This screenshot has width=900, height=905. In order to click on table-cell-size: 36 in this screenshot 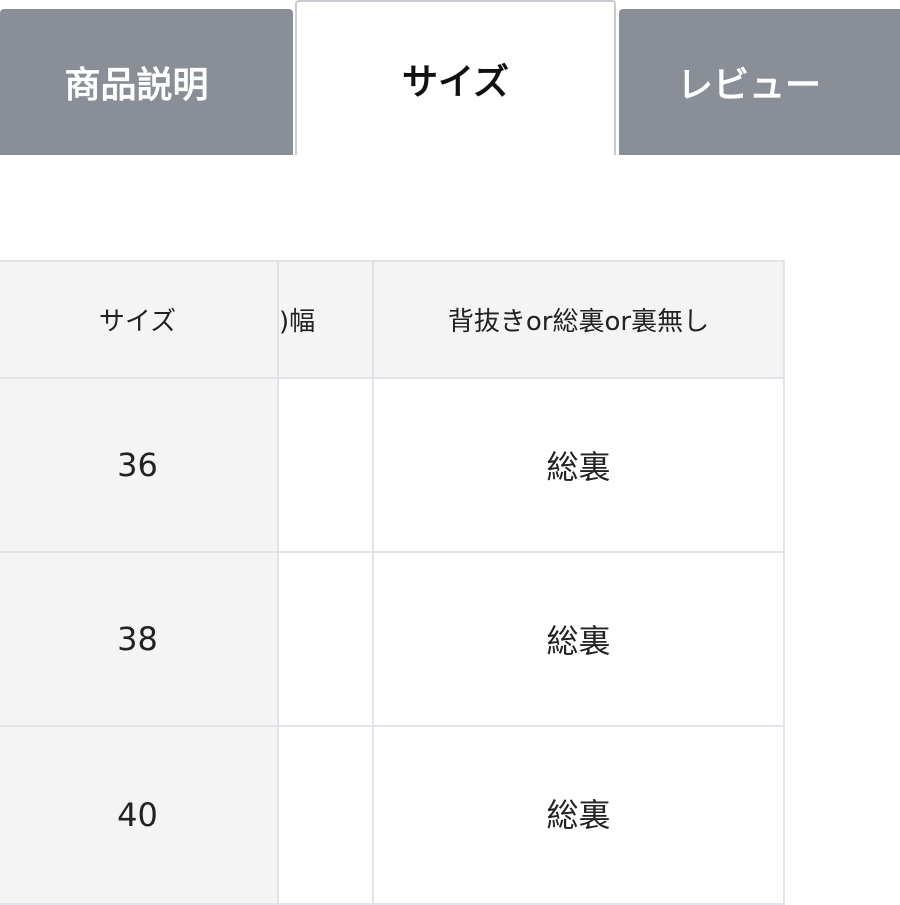, I will do `click(139, 465)`.